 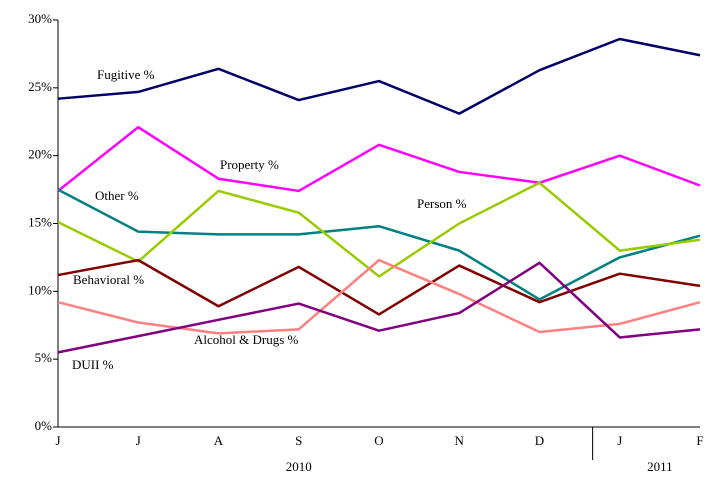 What do you see at coordinates (117, 195) in the screenshot?
I see `series-label: Other %` at bounding box center [117, 195].